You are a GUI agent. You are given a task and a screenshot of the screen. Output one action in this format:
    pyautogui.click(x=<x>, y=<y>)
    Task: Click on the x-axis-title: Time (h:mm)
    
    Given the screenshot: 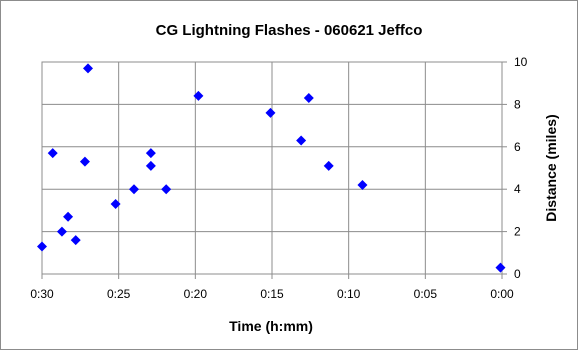 What is the action you would take?
    pyautogui.click(x=271, y=326)
    